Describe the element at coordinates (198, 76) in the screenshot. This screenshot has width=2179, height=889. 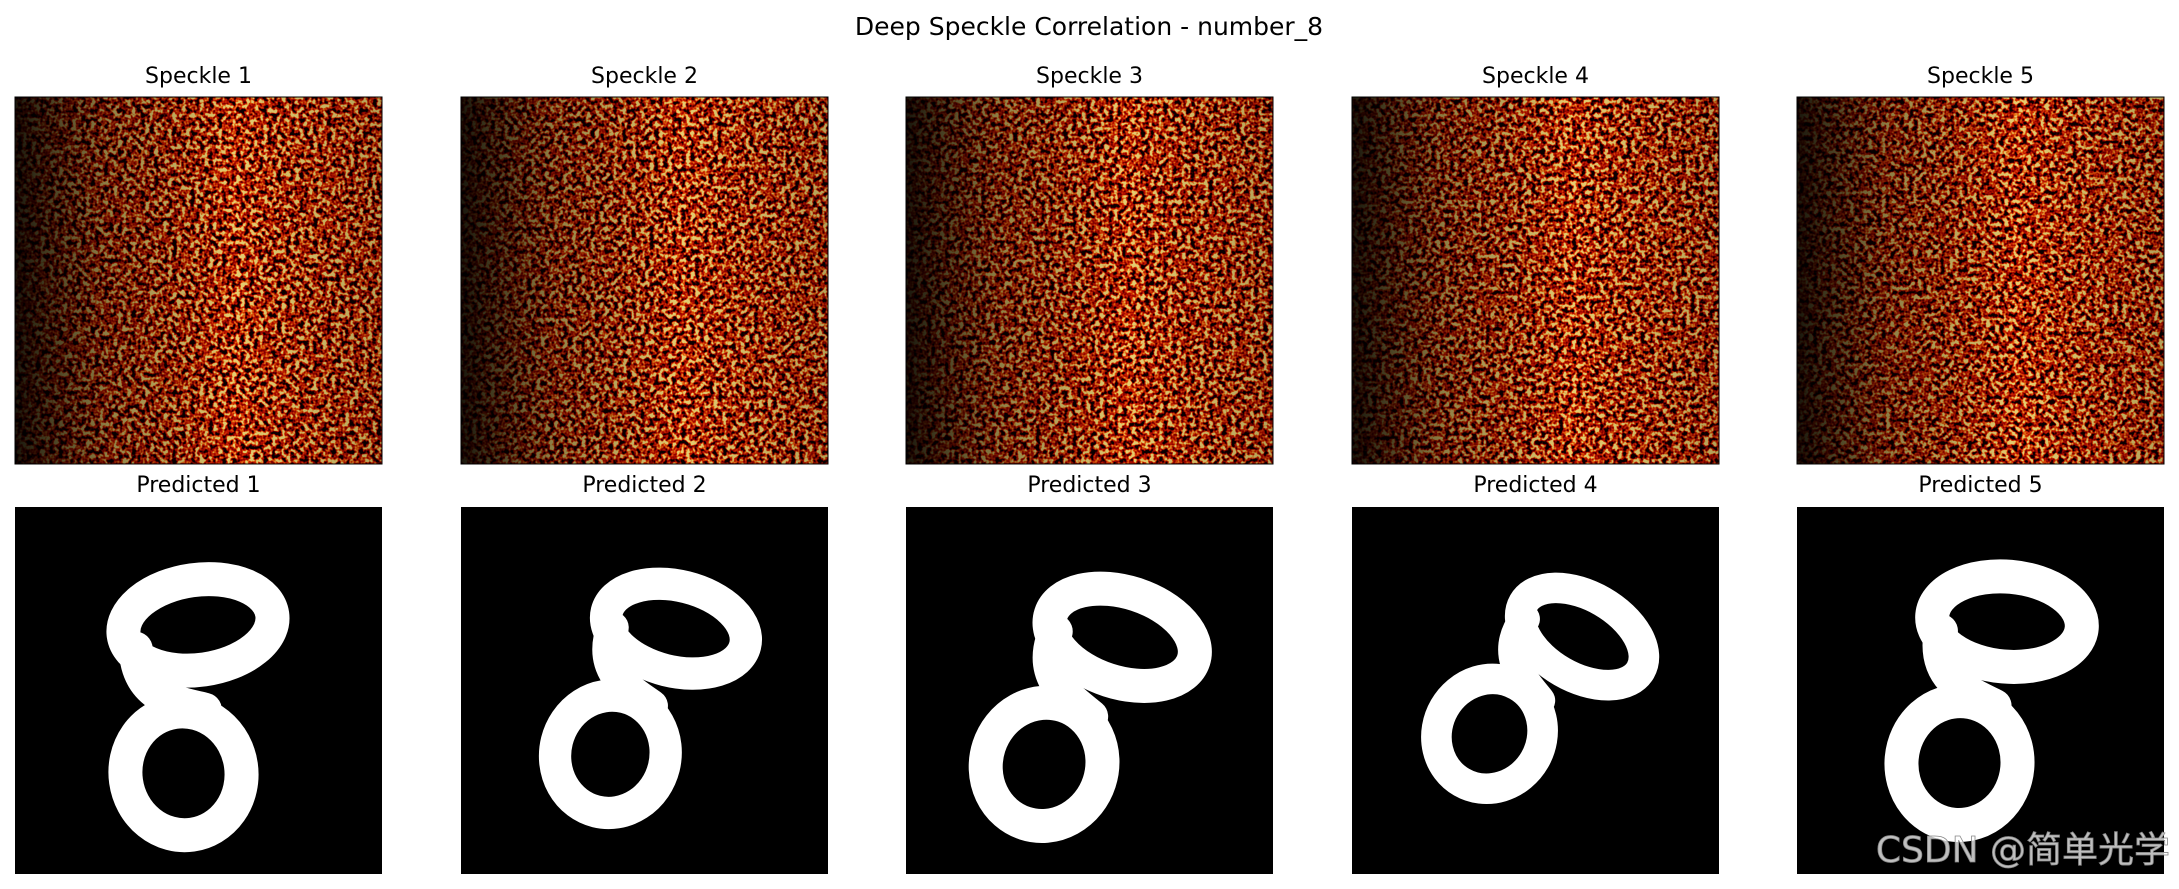
I see `panel-title: Speckle 1` at that location.